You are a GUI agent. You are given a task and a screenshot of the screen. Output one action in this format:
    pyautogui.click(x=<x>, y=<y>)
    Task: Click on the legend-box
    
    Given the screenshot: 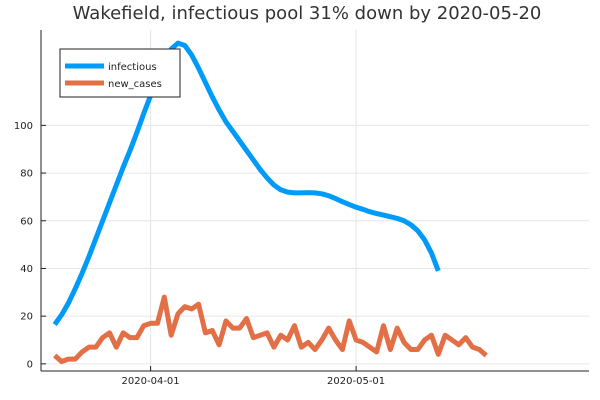 What is the action you would take?
    pyautogui.click(x=120, y=73)
    